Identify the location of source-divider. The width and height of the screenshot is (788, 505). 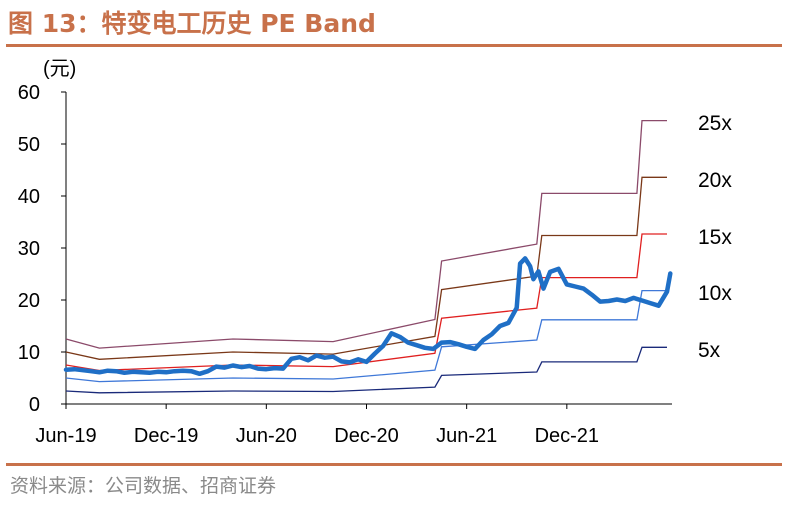
(394, 464).